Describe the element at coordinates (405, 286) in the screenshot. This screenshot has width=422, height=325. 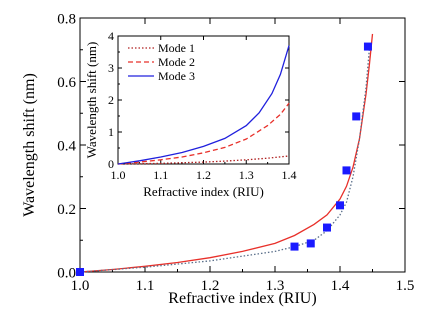
I see `main-x-tick-label: 1.5` at that location.